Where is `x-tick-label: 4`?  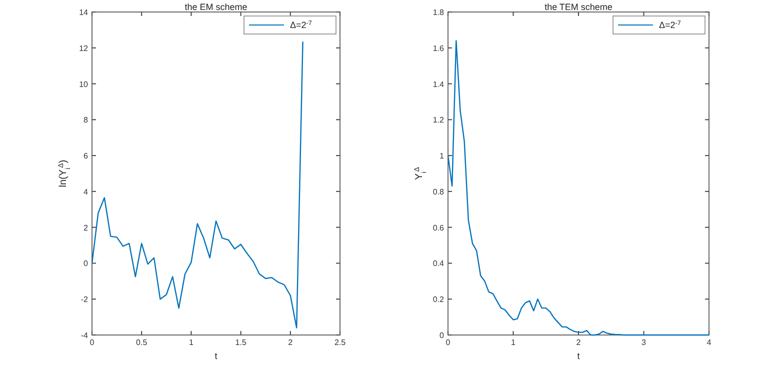
x-tick-label: 4 is located at coordinates (709, 342).